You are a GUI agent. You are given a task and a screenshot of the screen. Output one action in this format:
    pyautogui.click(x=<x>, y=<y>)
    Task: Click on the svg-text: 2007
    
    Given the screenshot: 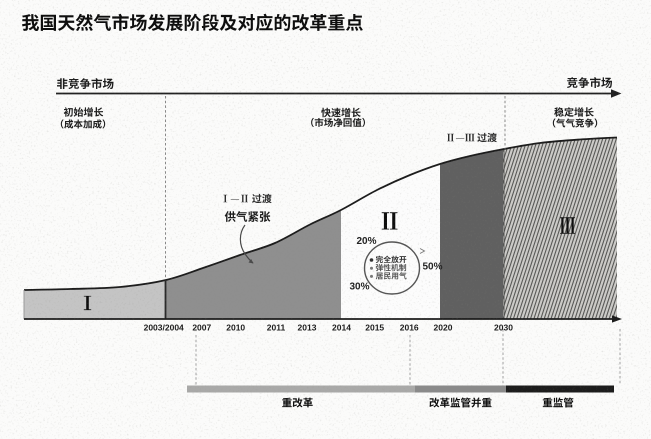 What is the action you would take?
    pyautogui.click(x=201, y=328)
    